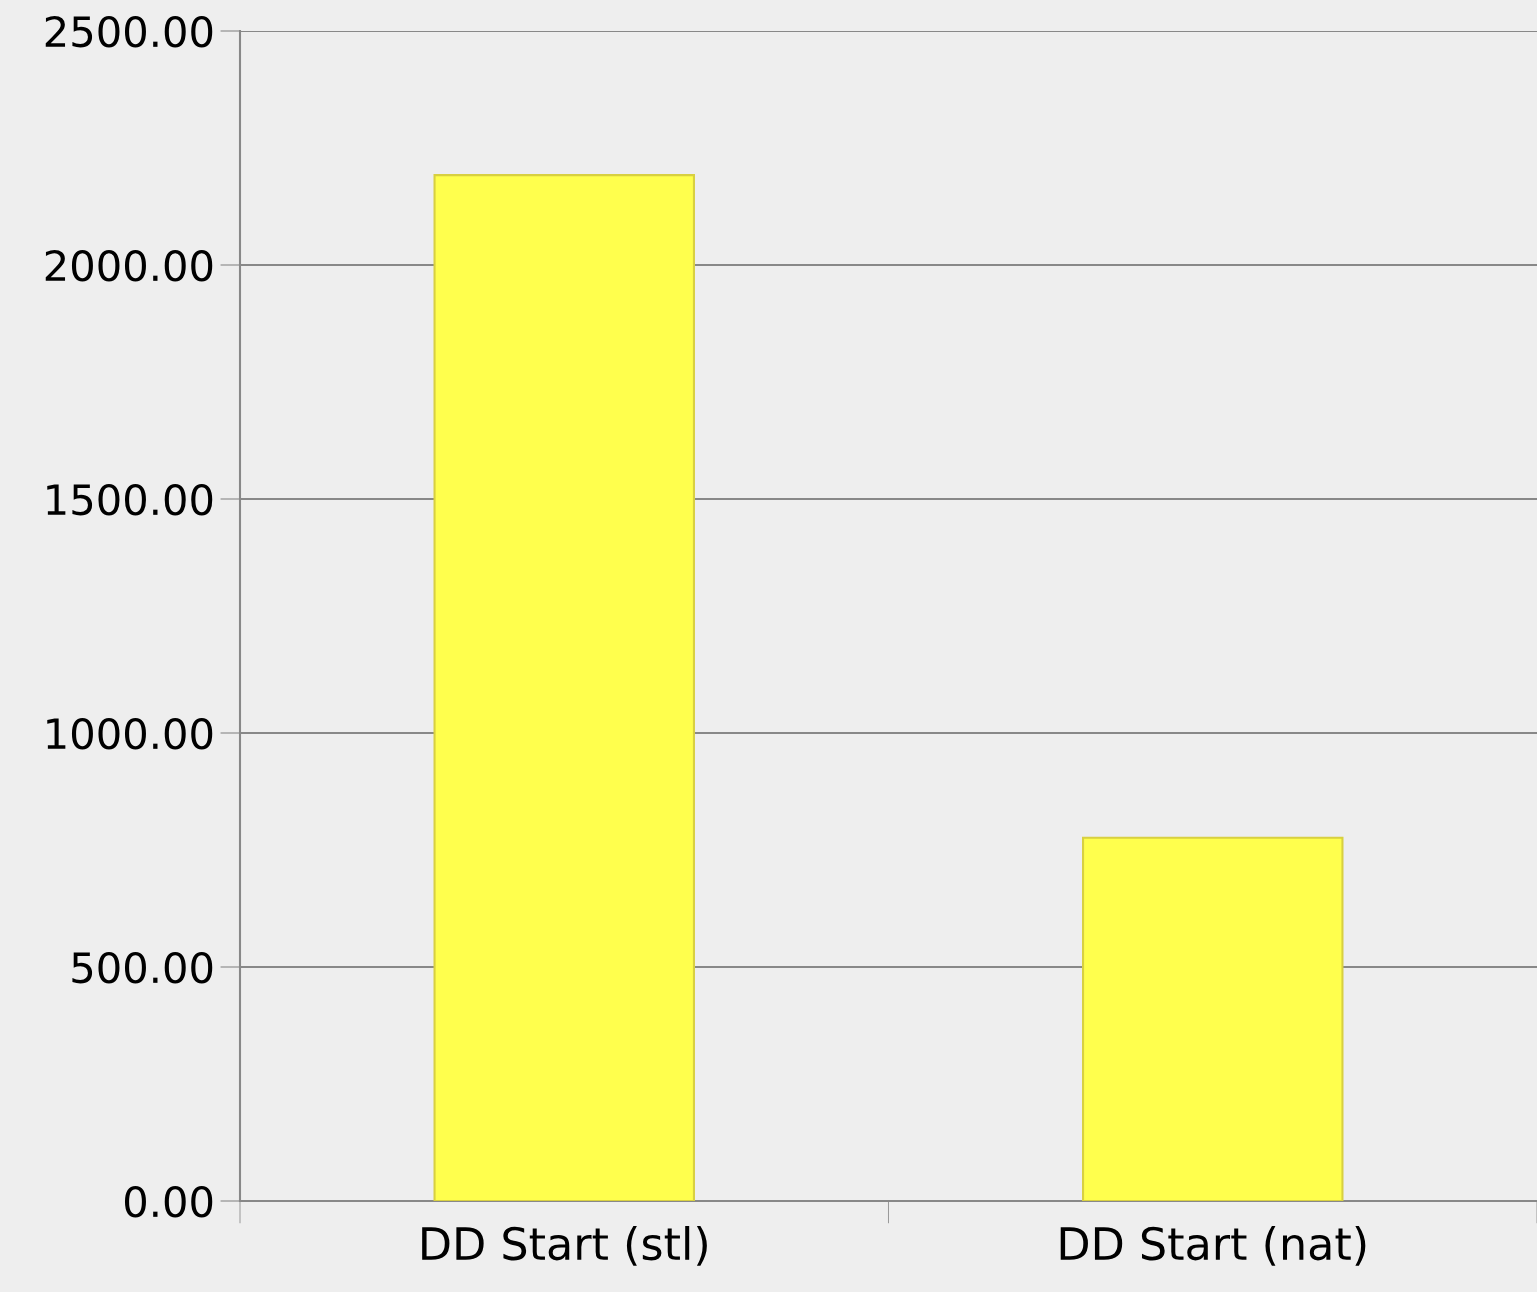 Image resolution: width=1537 pixels, height=1292 pixels. What do you see at coordinates (564, 1246) in the screenshot?
I see `x-tick-label: DD Start (stl)` at bounding box center [564, 1246].